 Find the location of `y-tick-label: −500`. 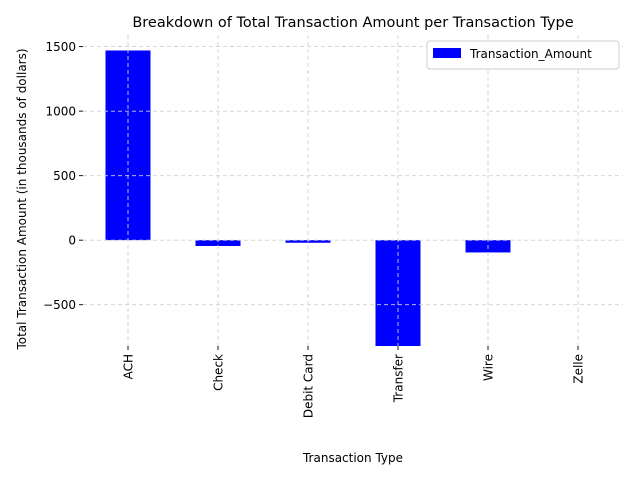

y-tick-label: −500 is located at coordinates (59, 305).